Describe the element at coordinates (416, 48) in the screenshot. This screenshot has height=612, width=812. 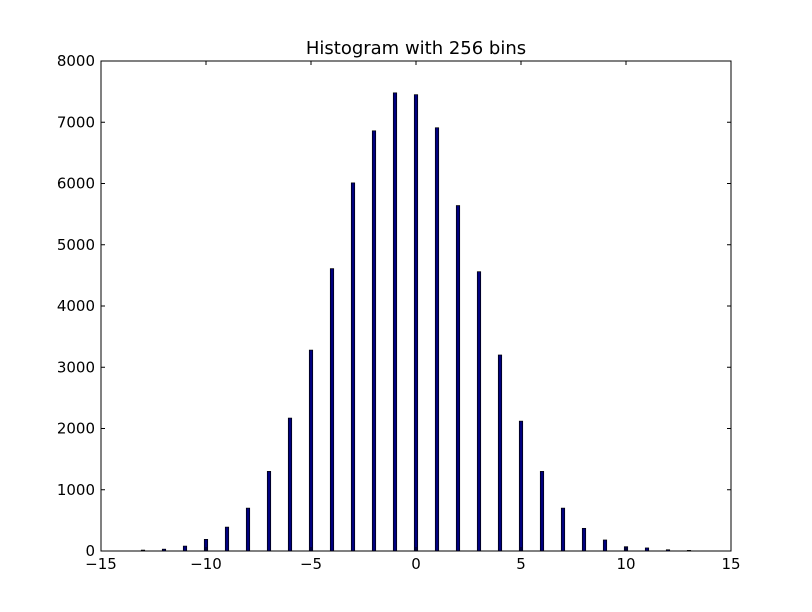
I see `chart-title: Histogram with 256 bins` at that location.